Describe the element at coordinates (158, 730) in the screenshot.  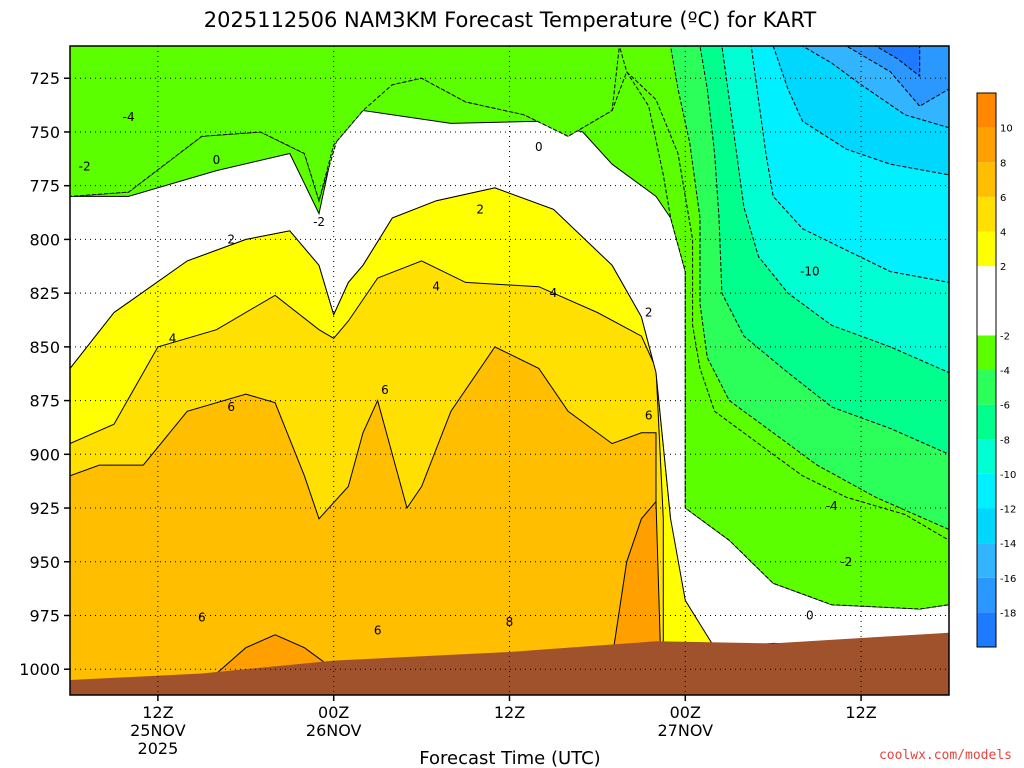
I see `x-tick-label: 25NOV` at that location.